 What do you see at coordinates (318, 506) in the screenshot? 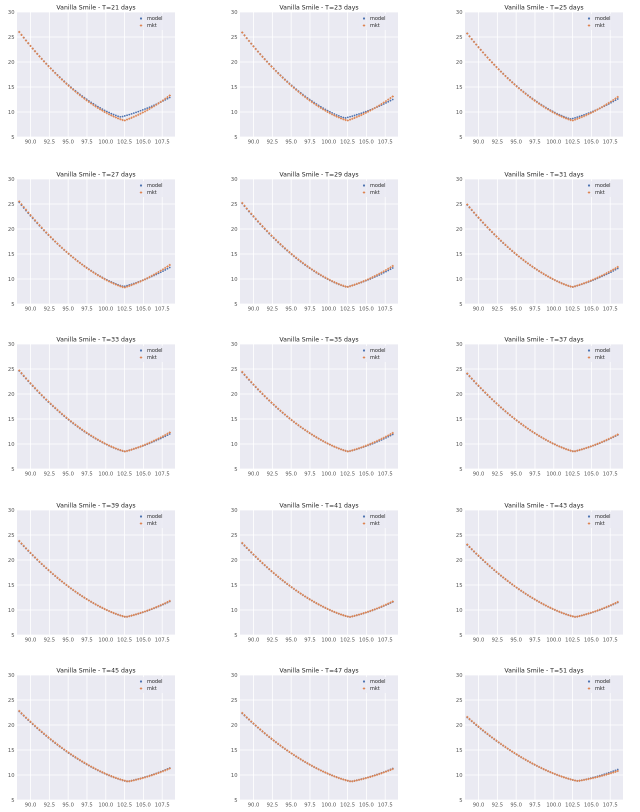
I see `chart-title: Vanilla Smile - T=41 days` at bounding box center [318, 506].